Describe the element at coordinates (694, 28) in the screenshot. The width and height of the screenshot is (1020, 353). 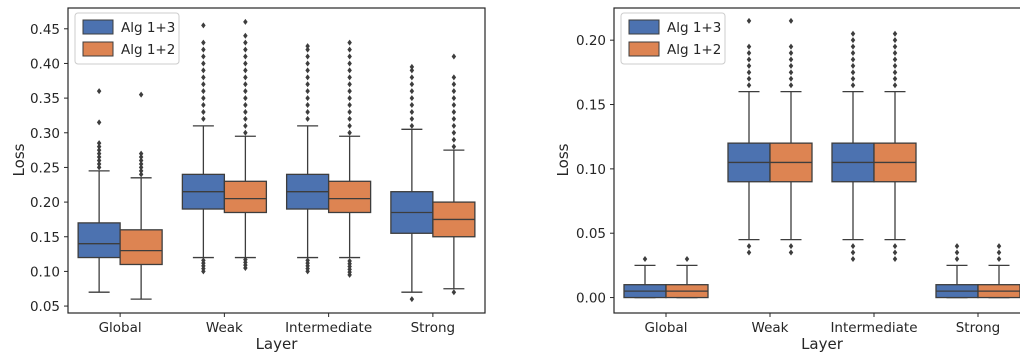
I see `legend-label: Alg 1+3` at that location.